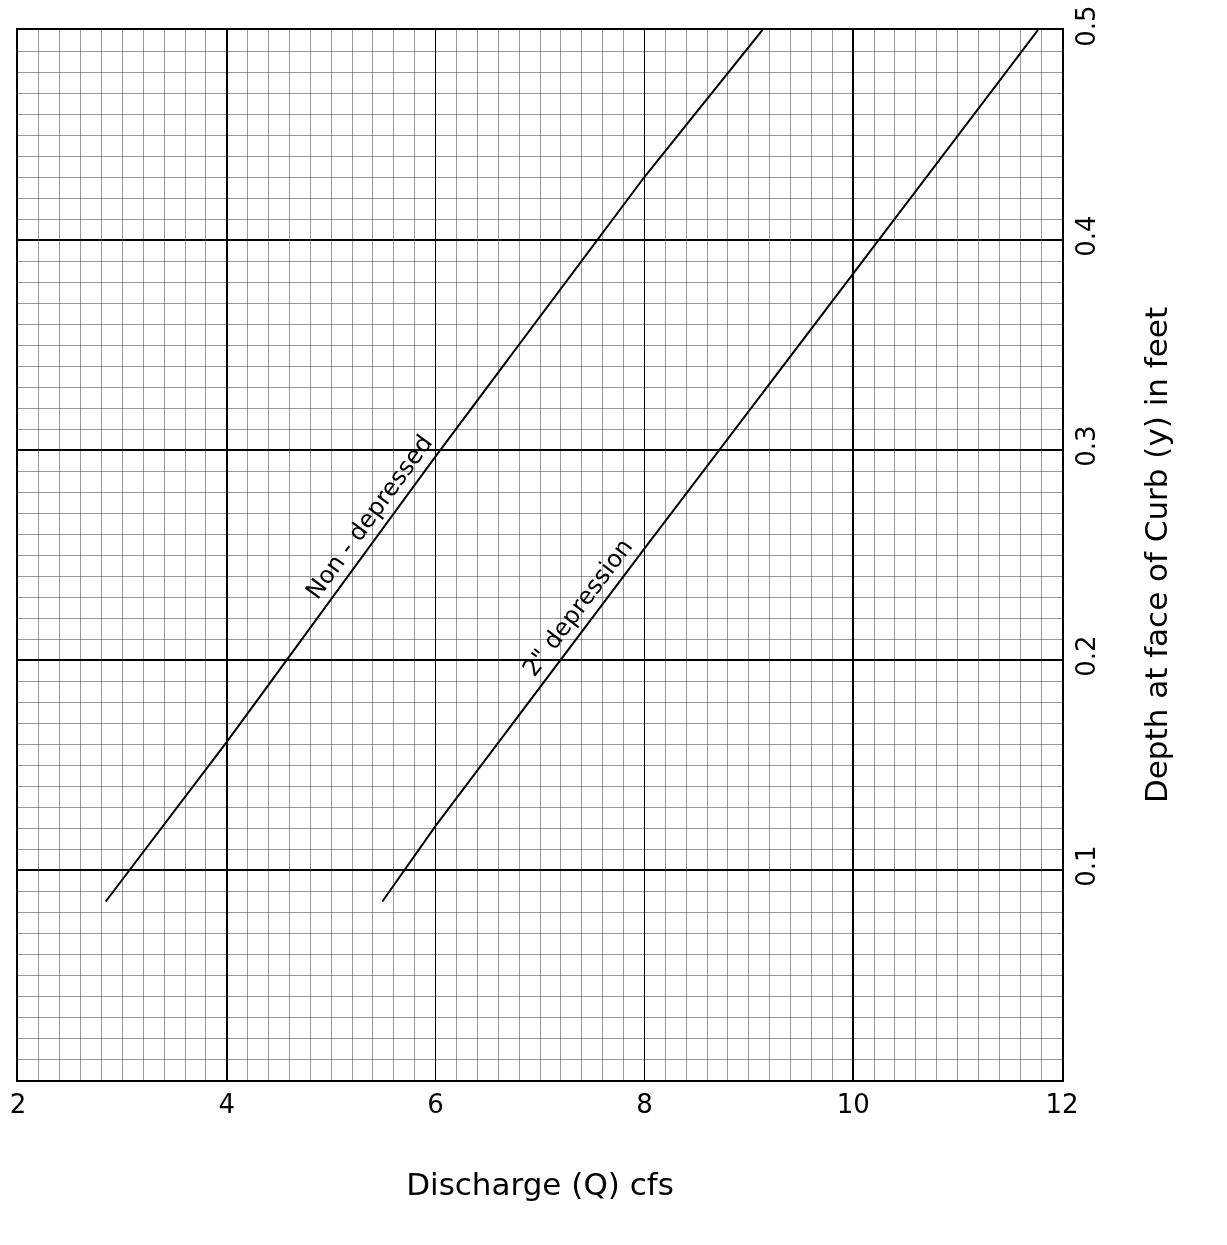 This screenshot has height=1245, width=1227. What do you see at coordinates (1086, 446) in the screenshot?
I see `y-tick-label: 0.3` at bounding box center [1086, 446].